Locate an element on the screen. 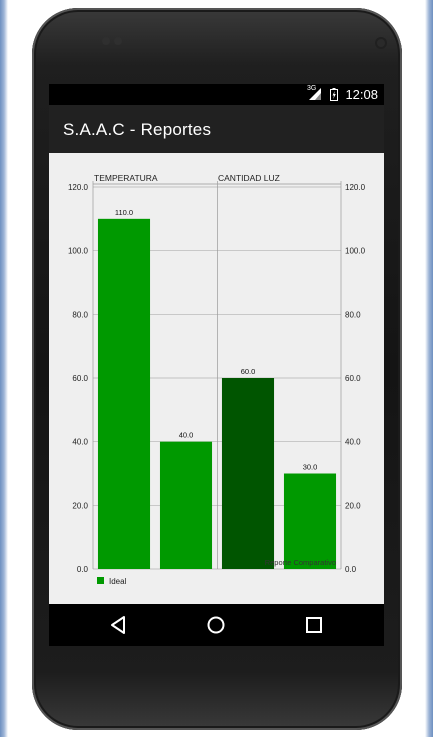  bar-value-label: 30.0 is located at coordinates (310, 467).